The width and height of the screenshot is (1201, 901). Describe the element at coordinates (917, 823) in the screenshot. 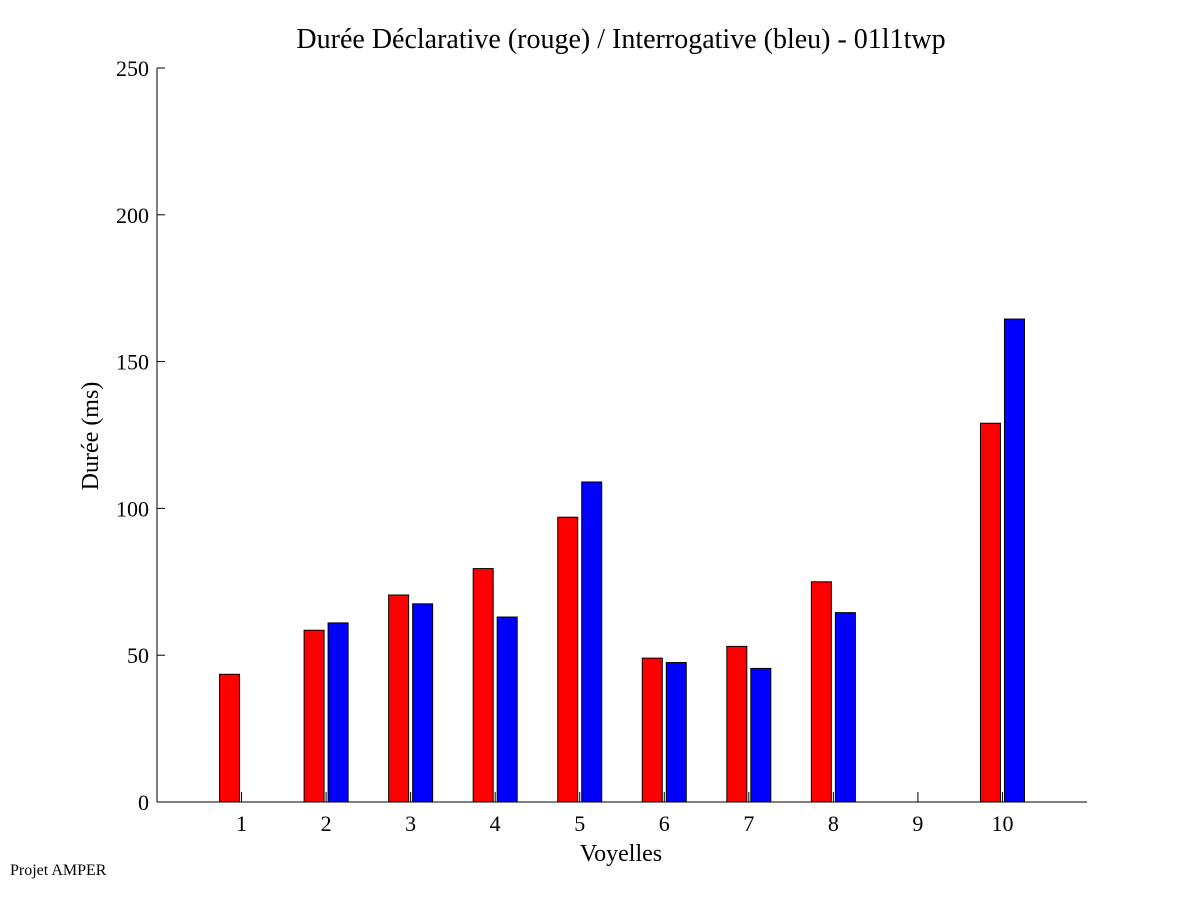

I see `x-tick-label-9: 9` at that location.